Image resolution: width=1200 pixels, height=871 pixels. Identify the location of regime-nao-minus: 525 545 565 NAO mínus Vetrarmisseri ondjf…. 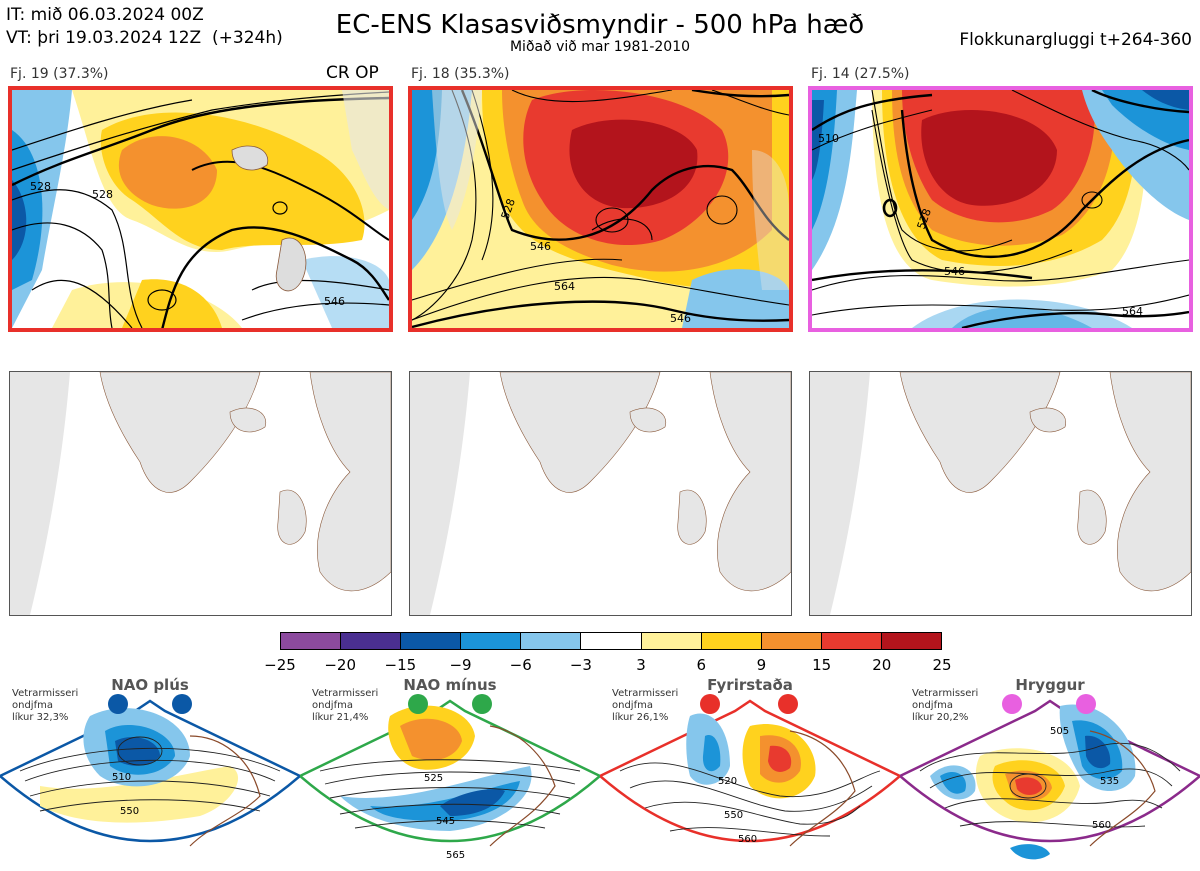
(450, 773).